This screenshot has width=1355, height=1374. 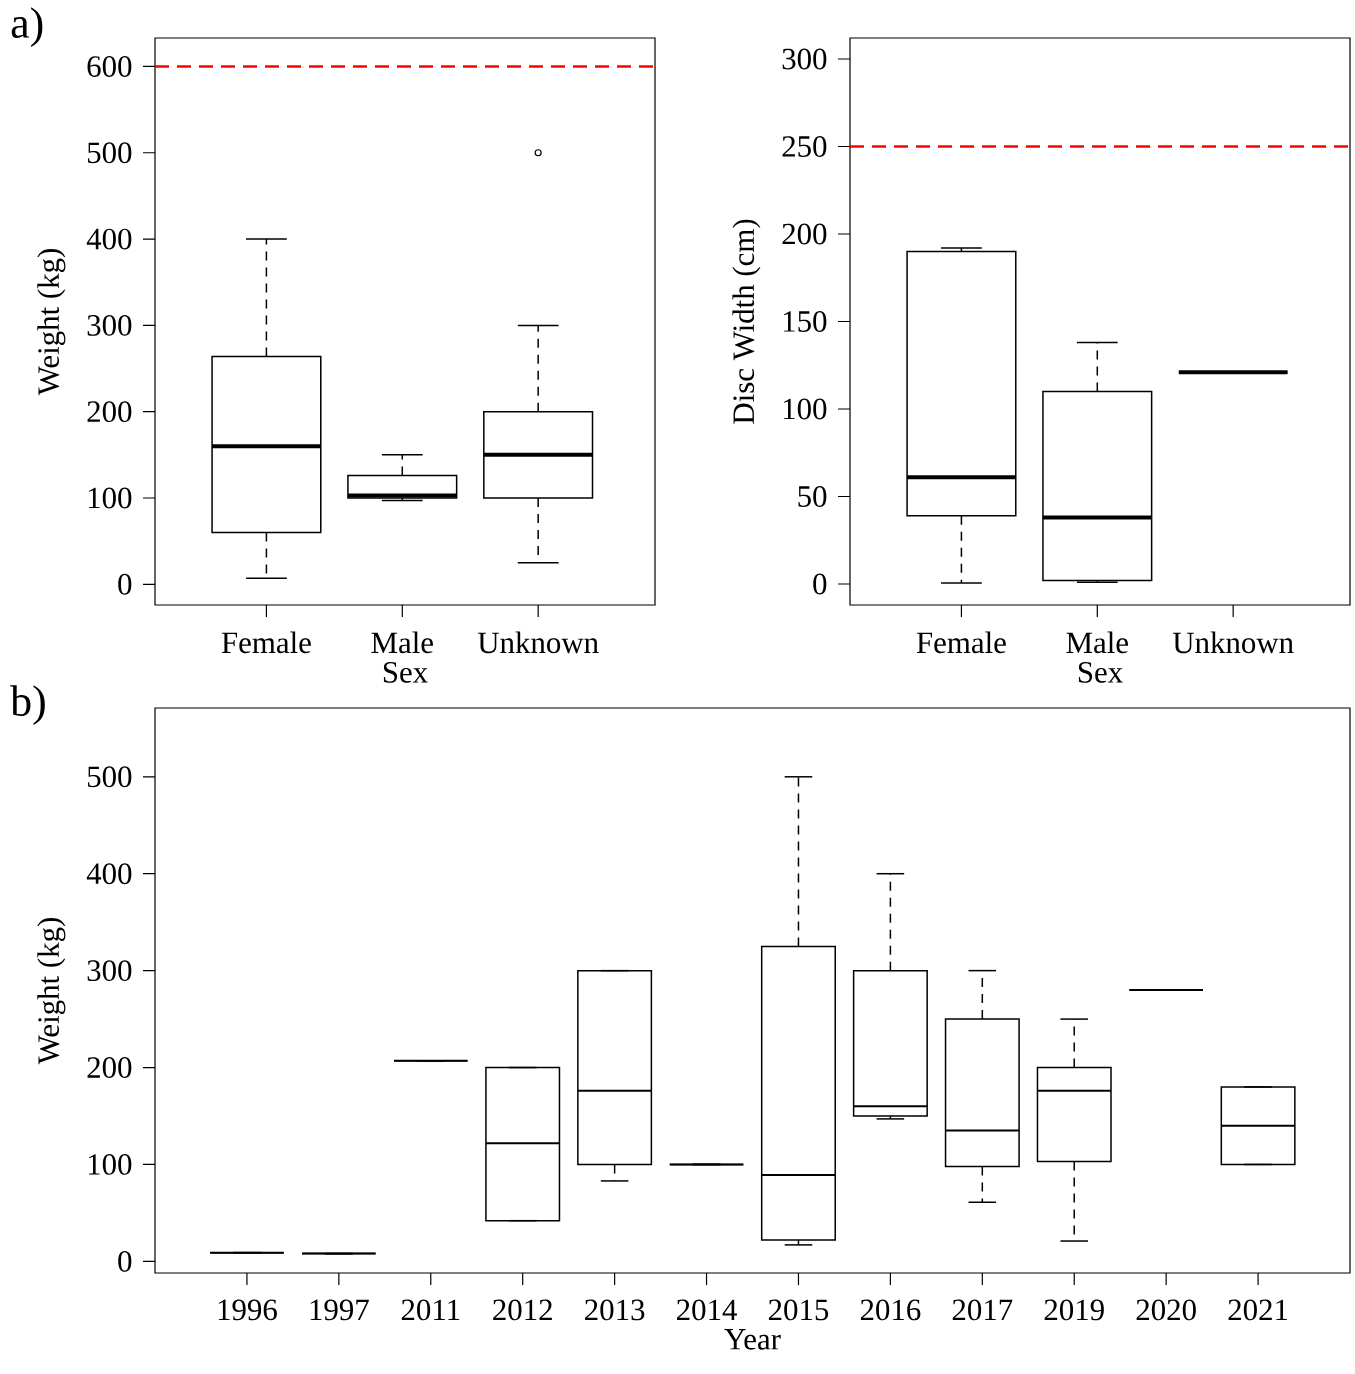 What do you see at coordinates (27, 27) in the screenshot?
I see `text: a)` at bounding box center [27, 27].